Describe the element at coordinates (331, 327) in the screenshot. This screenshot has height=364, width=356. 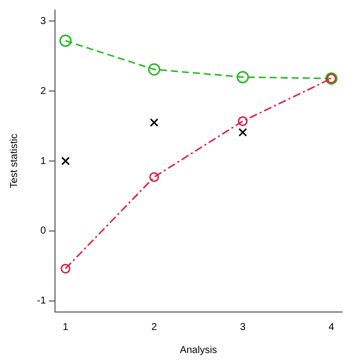
I see `x-tick-label: 4` at that location.